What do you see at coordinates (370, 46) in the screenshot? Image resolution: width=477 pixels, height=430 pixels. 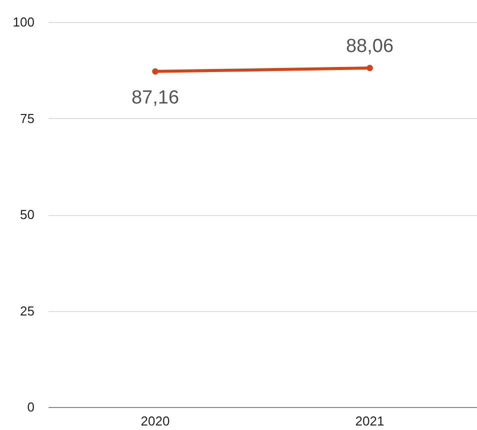 I see `data-label: 88,06` at bounding box center [370, 46].